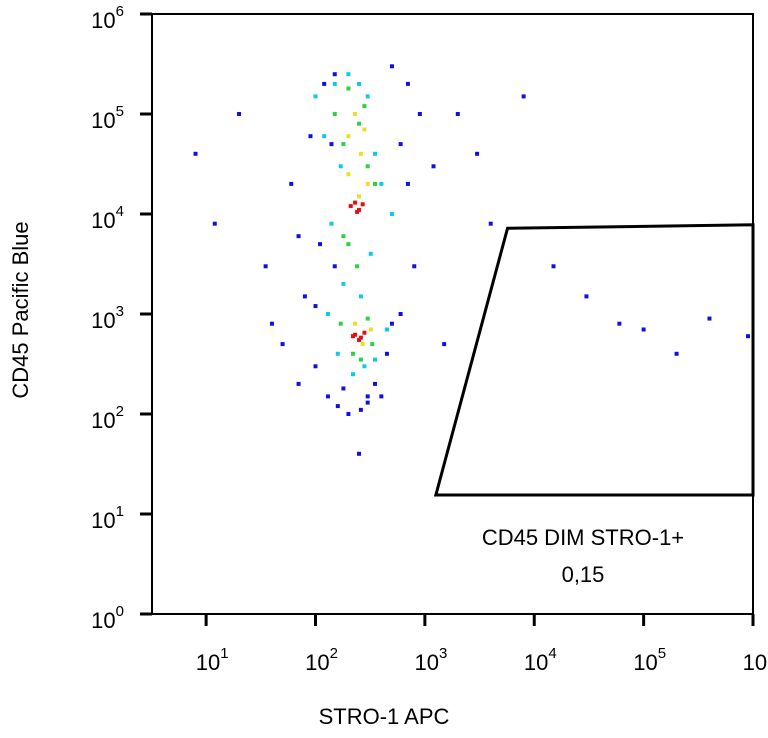  I want to click on y-tick-label-exp: 5, so click(120, 111).